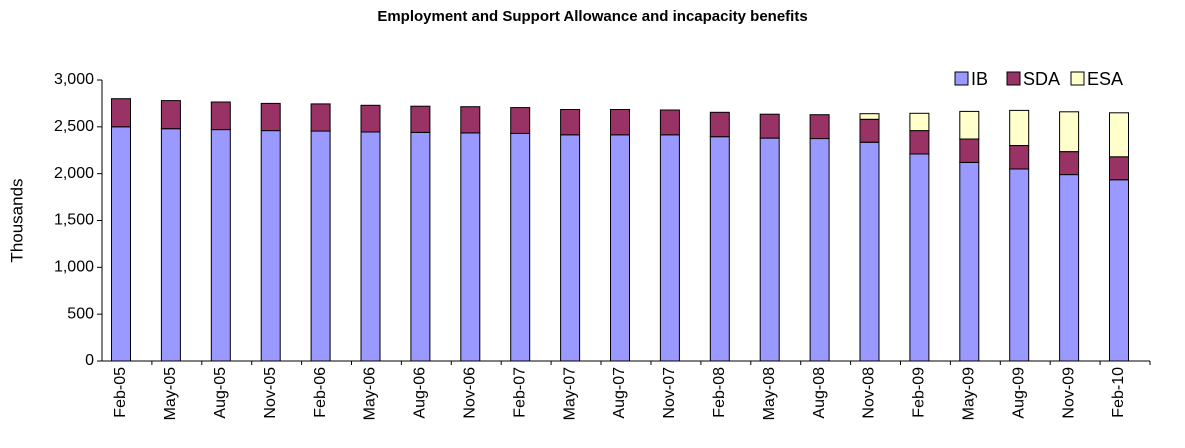  Describe the element at coordinates (120, 392) in the screenshot. I see `x-tick-label: Feb-05` at that location.